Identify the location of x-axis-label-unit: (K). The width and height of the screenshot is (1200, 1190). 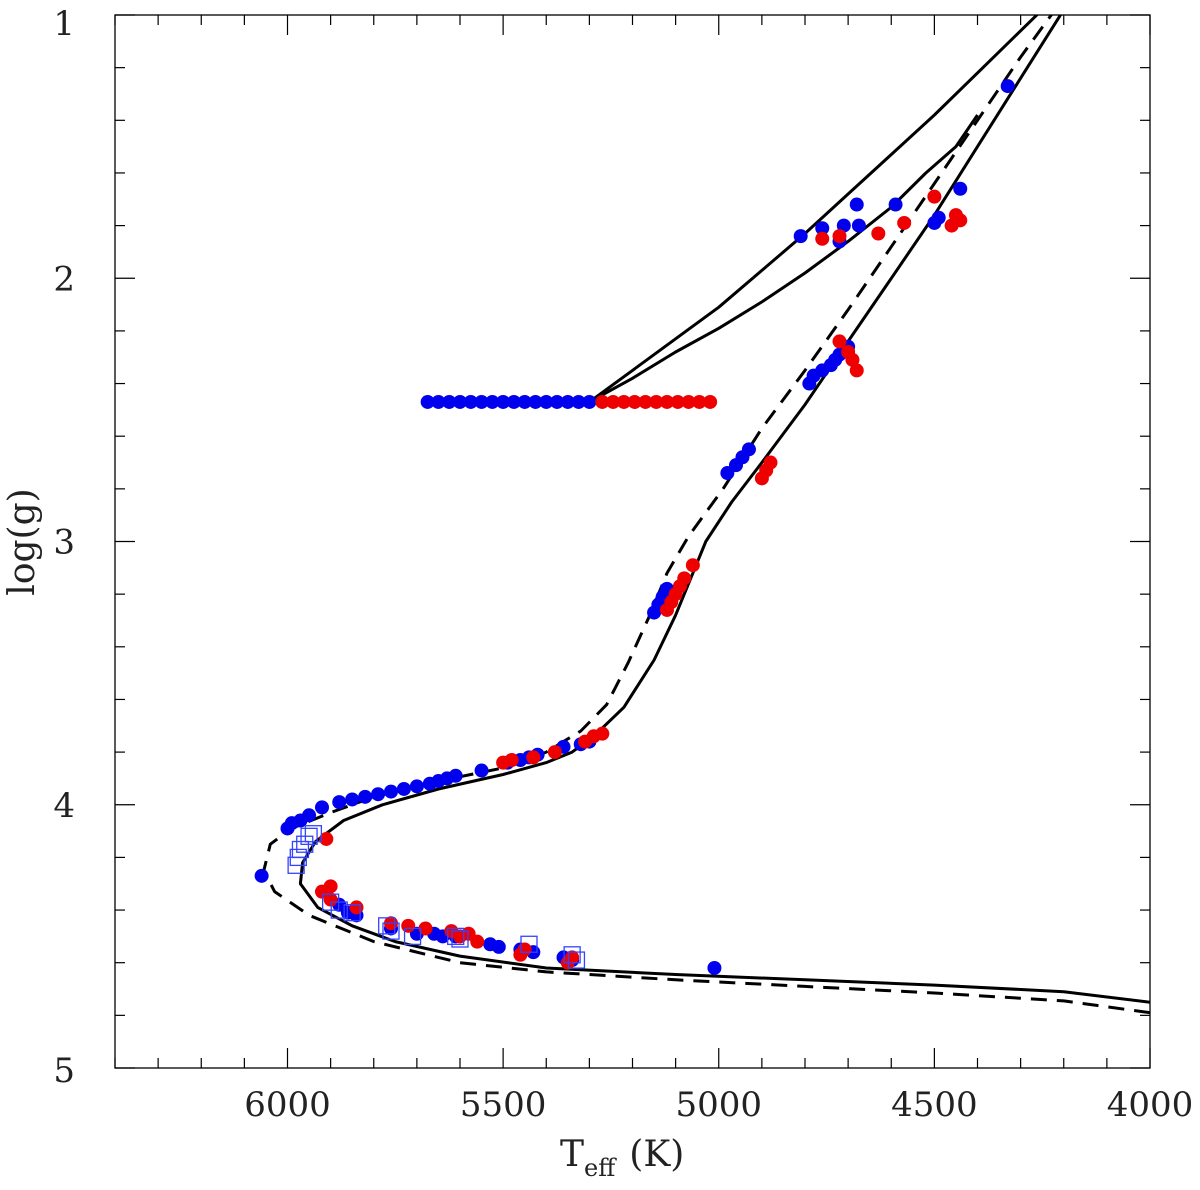
(656, 1154).